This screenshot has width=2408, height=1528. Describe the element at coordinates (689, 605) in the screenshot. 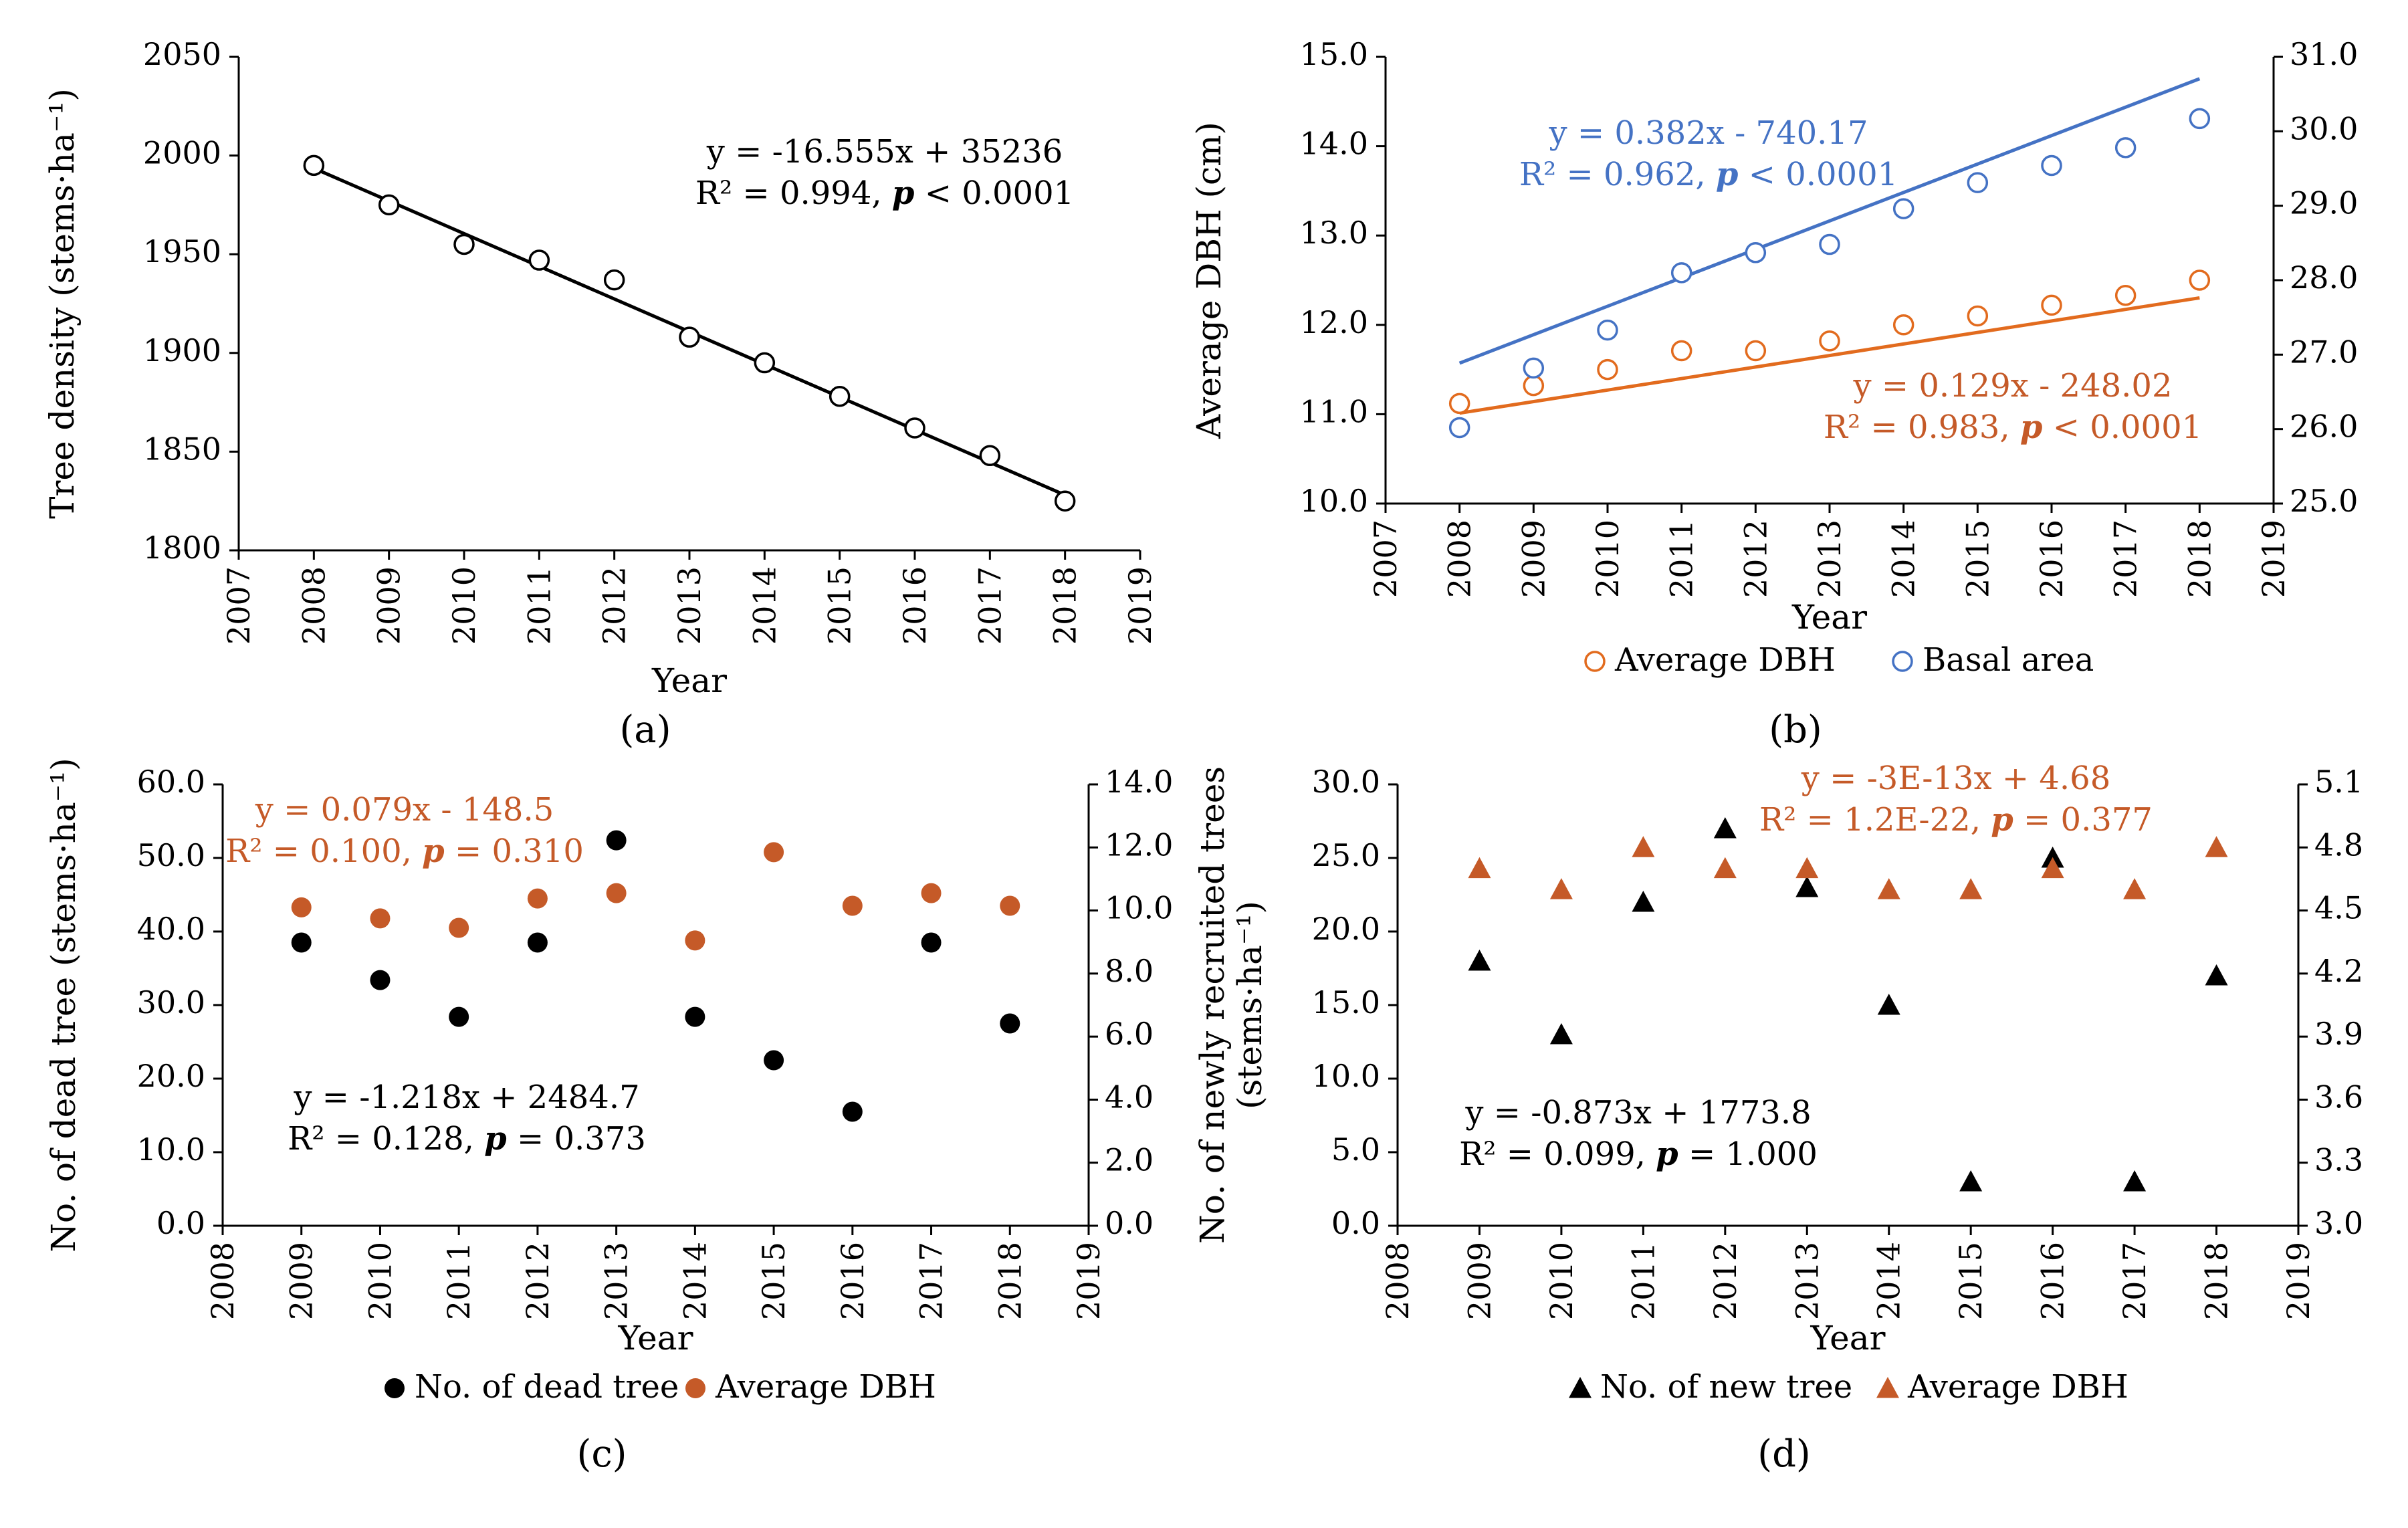

I see `x-tick-label: 2013` at that location.